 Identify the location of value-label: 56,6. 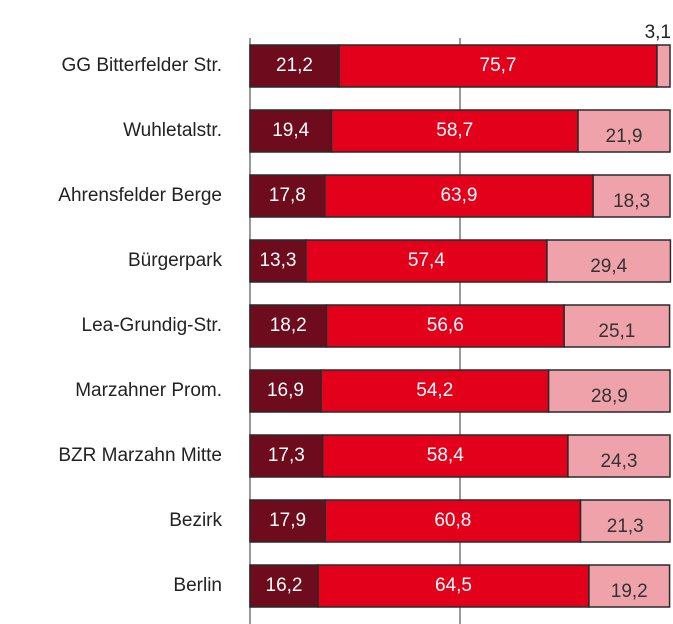
(445, 325).